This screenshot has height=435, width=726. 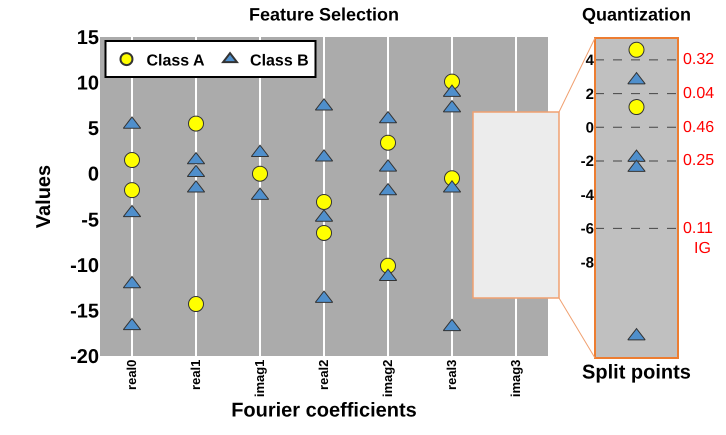 I want to click on chart-title: Quantization, so click(x=636, y=14).